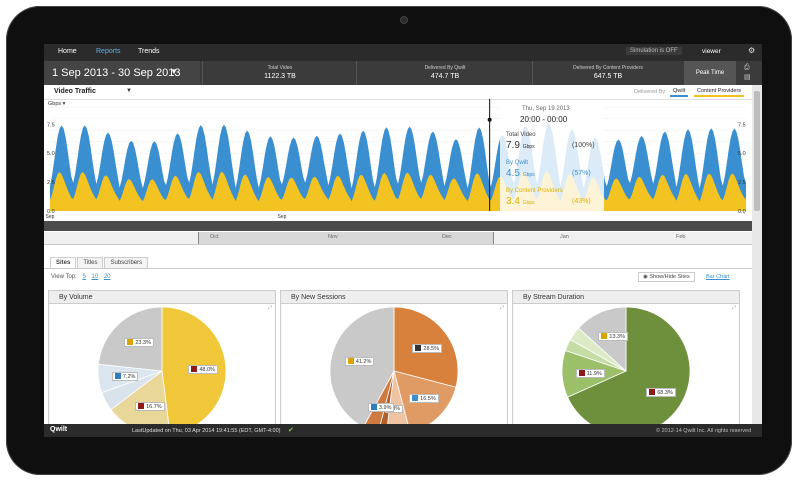 The width and height of the screenshot is (800, 481). Describe the element at coordinates (67, 51) in the screenshot. I see `nav-home: Home` at that location.